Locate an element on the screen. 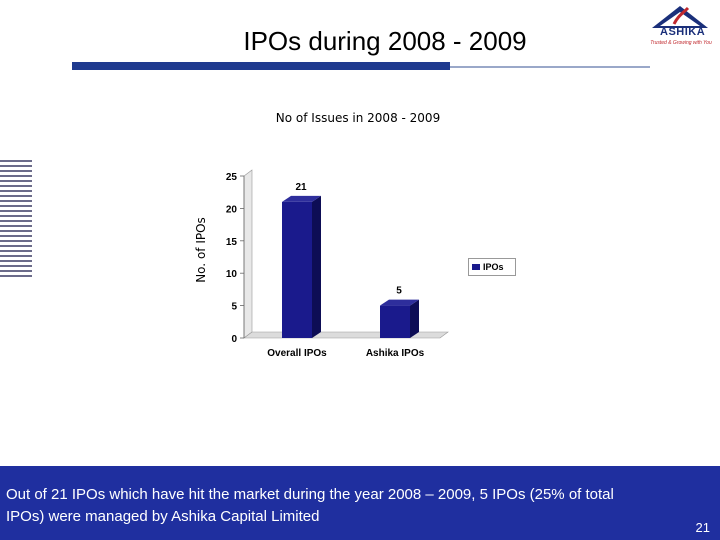  legend-label: IPOs is located at coordinates (493, 267).